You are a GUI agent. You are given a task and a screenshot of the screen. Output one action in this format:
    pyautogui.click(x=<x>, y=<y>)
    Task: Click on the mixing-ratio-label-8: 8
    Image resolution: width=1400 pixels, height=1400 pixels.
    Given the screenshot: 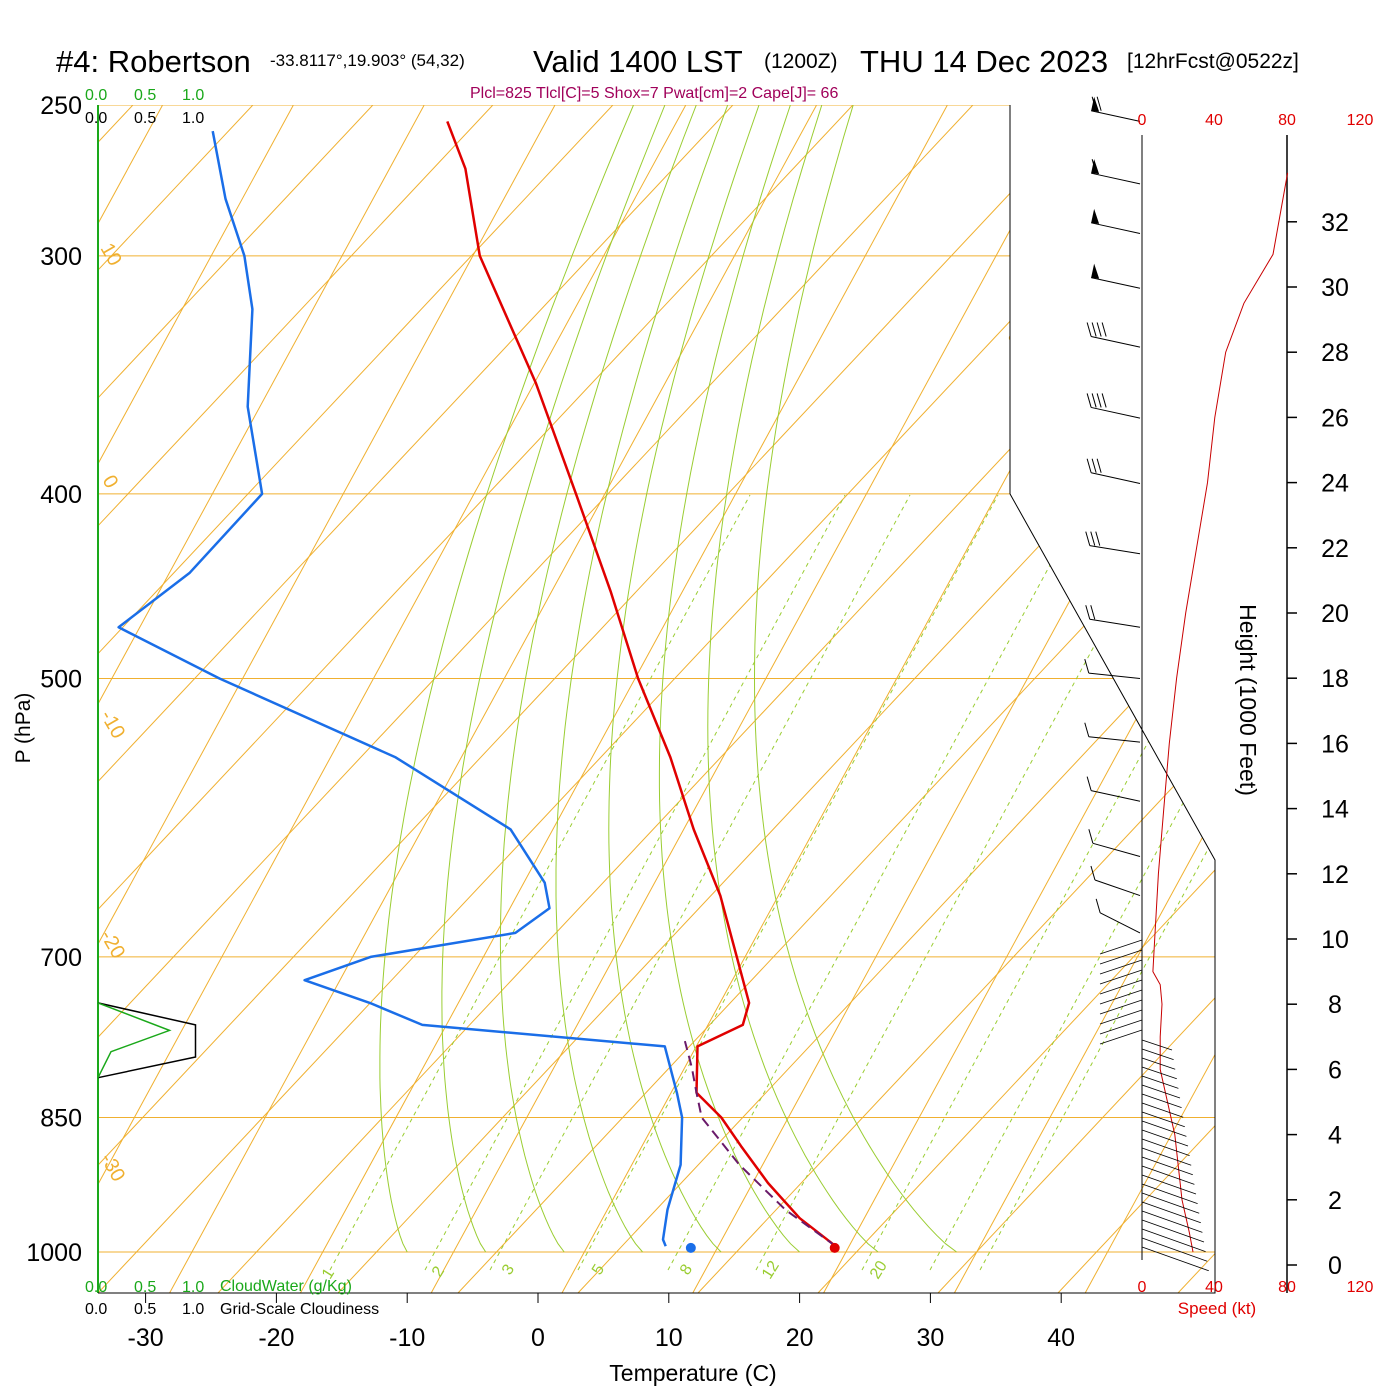 What is the action you would take?
    pyautogui.click(x=686, y=1269)
    